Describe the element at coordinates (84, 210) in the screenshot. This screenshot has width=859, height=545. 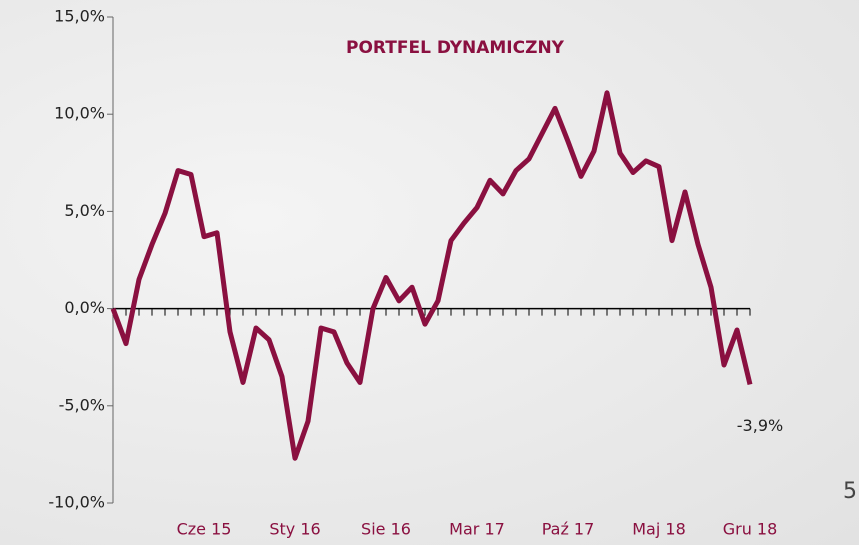
I see `y-tick-label: 5,0%` at that location.